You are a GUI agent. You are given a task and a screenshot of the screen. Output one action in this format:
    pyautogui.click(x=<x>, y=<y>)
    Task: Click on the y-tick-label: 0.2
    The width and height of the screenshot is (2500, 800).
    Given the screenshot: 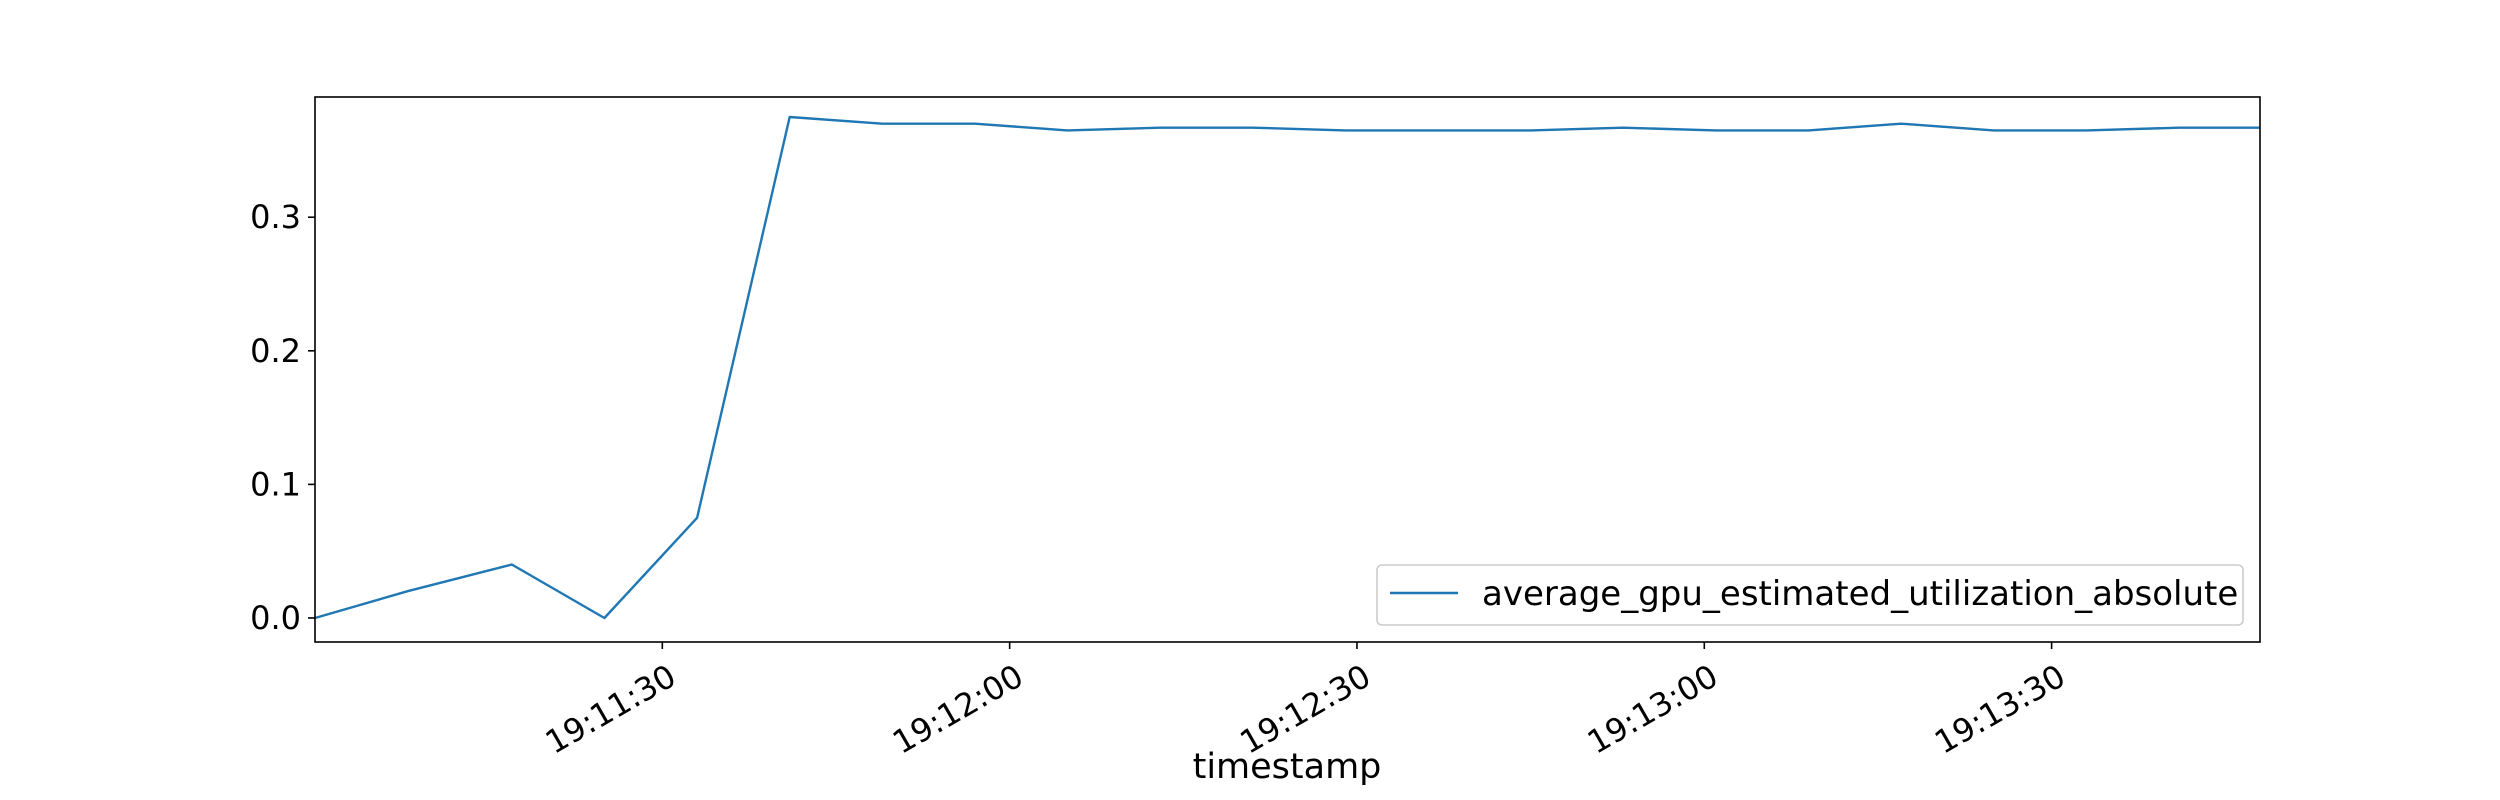 What is the action you would take?
    pyautogui.click(x=275, y=351)
    